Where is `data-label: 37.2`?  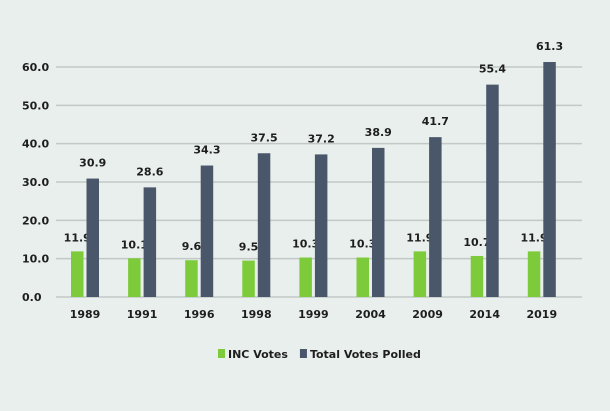 data-label: 37.2 is located at coordinates (321, 138).